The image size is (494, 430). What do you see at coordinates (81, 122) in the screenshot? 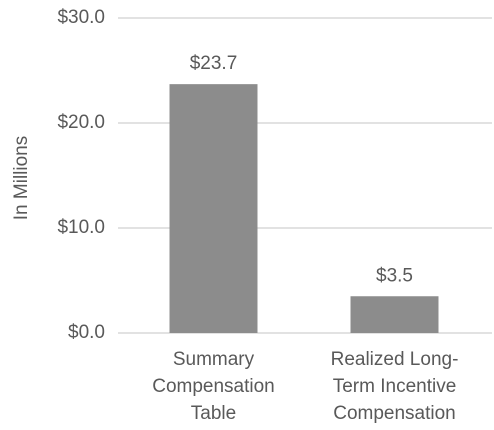
I see `y-tick-label: $20.0` at bounding box center [81, 122].